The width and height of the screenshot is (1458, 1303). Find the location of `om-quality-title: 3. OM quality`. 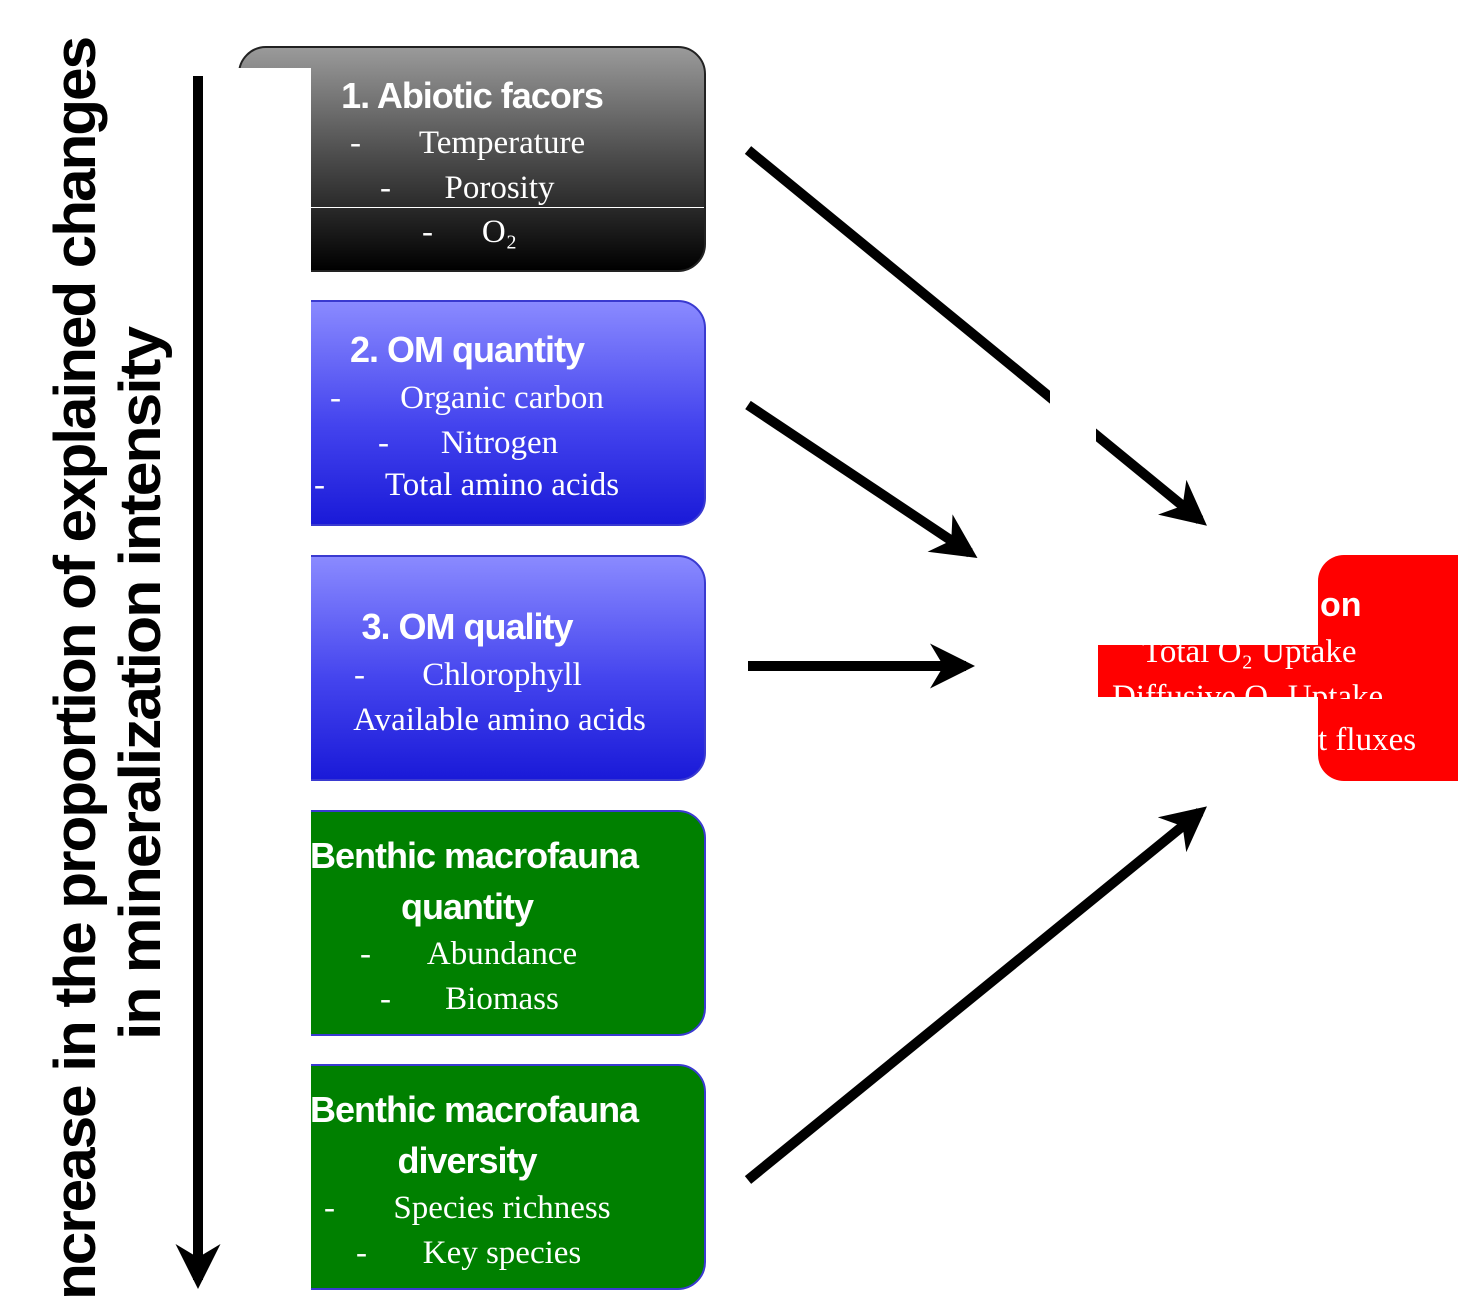

om-quality-title: 3. OM quality is located at coordinates (467, 626).